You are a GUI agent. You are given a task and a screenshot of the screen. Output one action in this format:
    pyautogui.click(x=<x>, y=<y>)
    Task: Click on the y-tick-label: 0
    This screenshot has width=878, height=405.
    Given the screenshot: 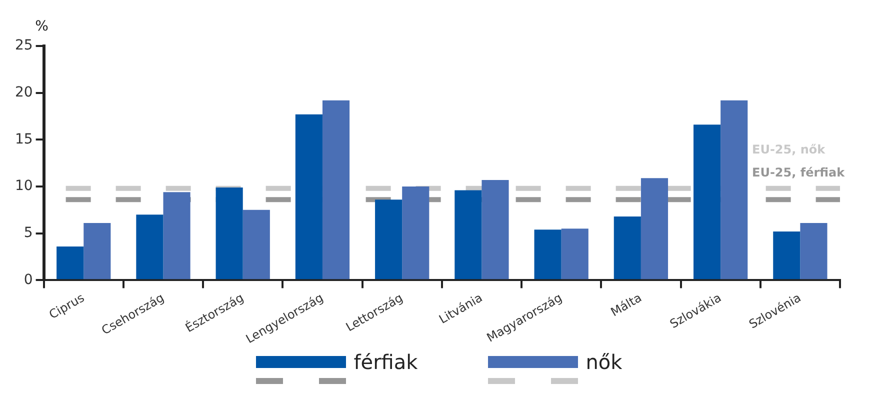 What is the action you would take?
    pyautogui.click(x=28, y=280)
    